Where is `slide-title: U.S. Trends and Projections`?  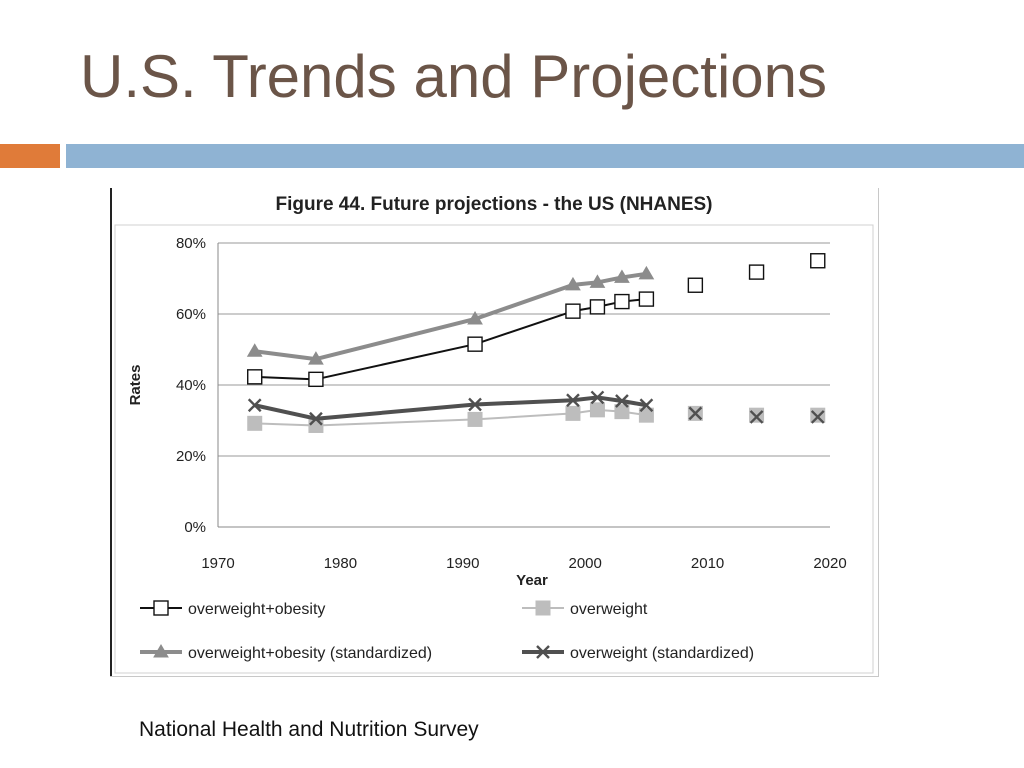 slide-title: U.S. Trends and Projections is located at coordinates (454, 76).